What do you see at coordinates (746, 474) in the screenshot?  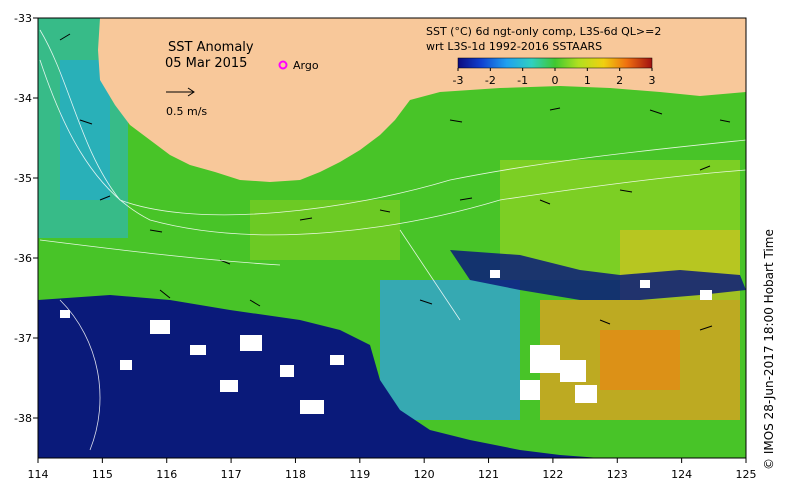 I see `x-tick-label: 125` at bounding box center [746, 474].